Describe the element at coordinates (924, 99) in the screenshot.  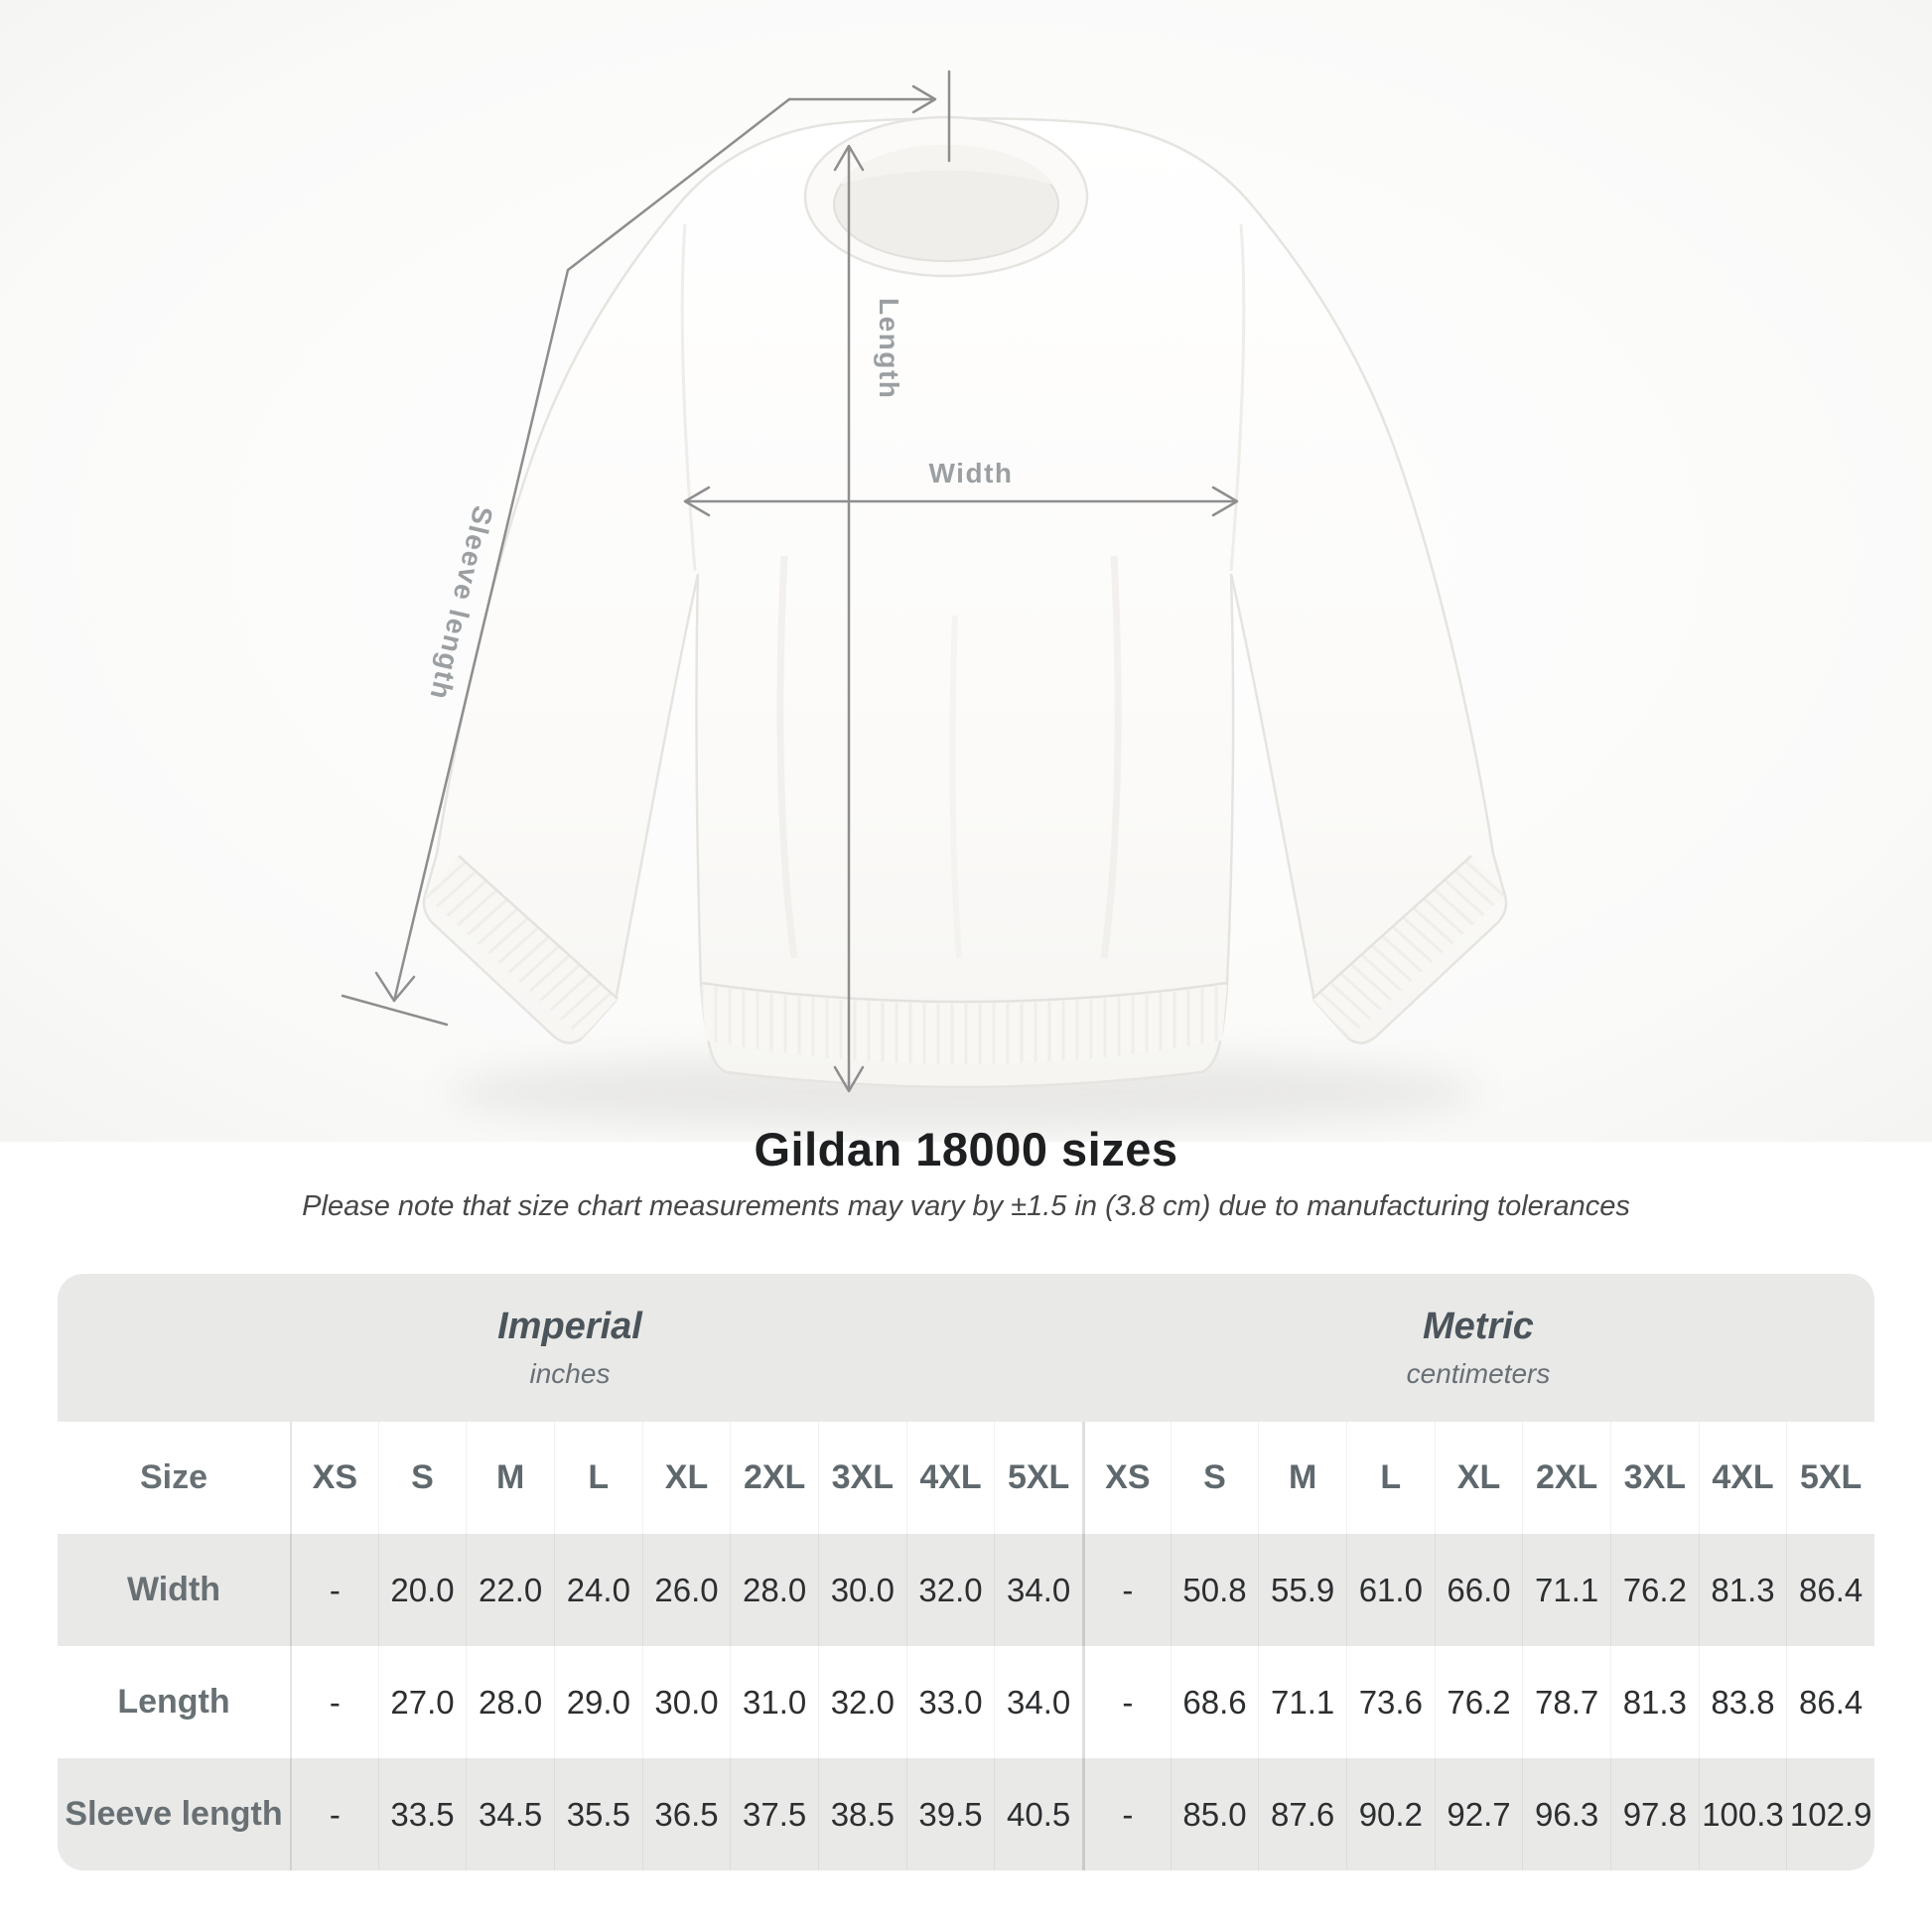
I see `arrowhead-right-icon` at that location.